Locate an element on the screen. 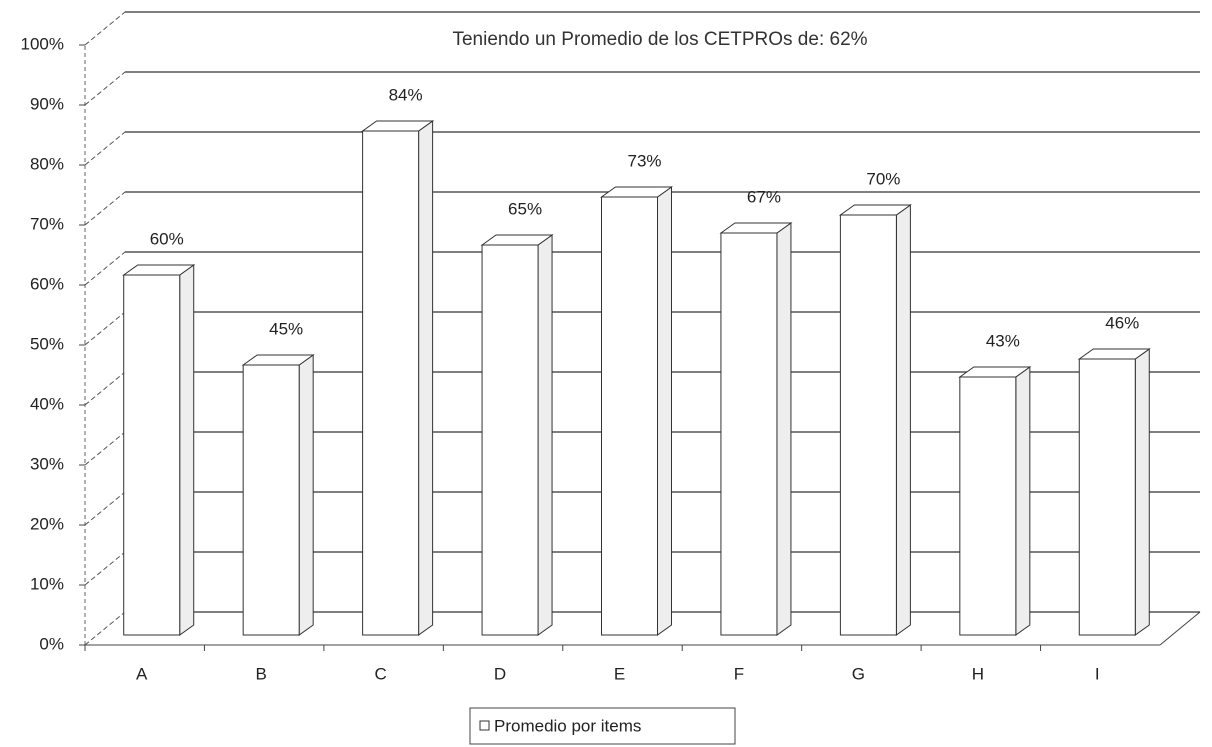 This screenshot has height=747, width=1212. x-tick-label: F is located at coordinates (739, 673).